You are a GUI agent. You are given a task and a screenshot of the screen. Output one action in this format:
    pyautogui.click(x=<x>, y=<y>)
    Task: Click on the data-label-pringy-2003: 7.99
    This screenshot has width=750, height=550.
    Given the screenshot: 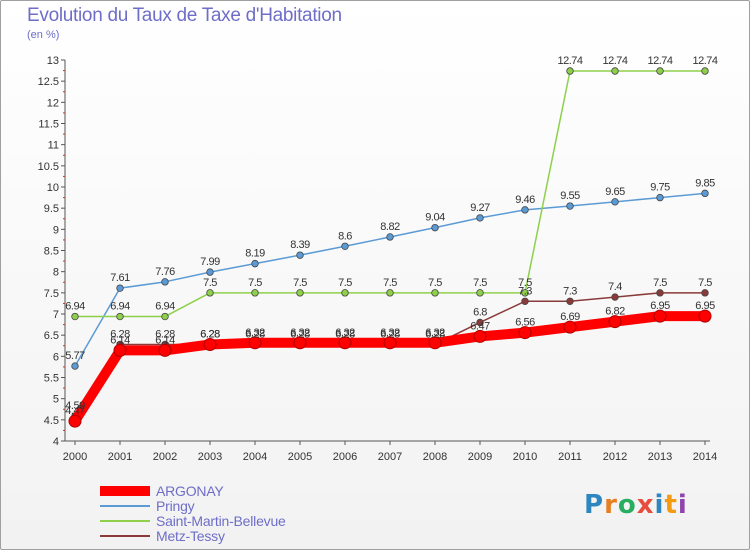 What is the action you would take?
    pyautogui.click(x=210, y=262)
    